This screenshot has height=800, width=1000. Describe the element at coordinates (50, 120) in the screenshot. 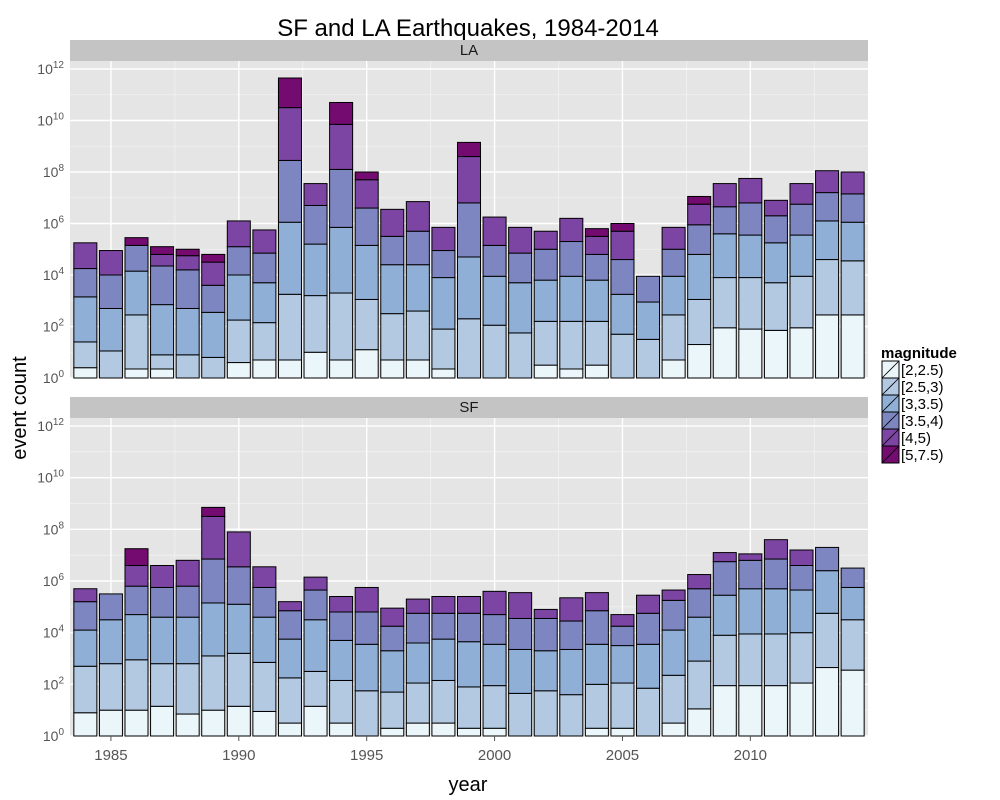

I see `y-tick-label: 10¹⁰` at that location.